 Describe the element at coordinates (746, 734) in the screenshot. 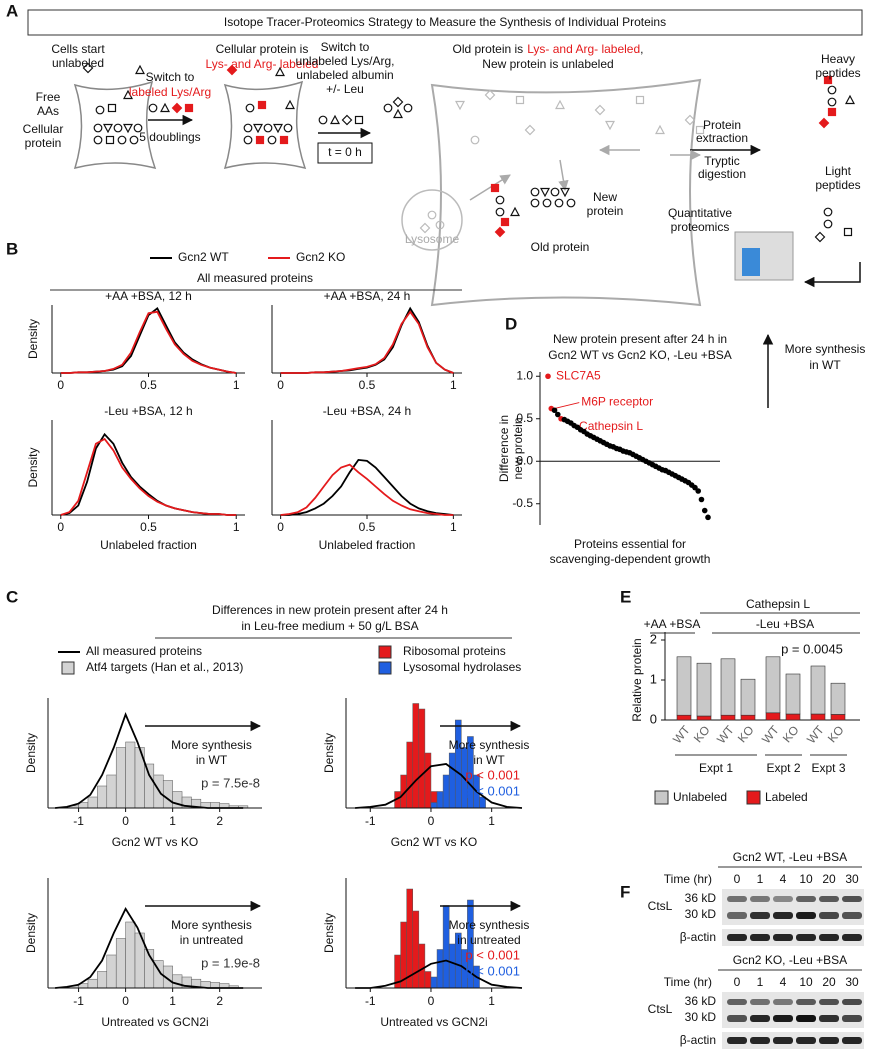

I see `label: KO` at that location.